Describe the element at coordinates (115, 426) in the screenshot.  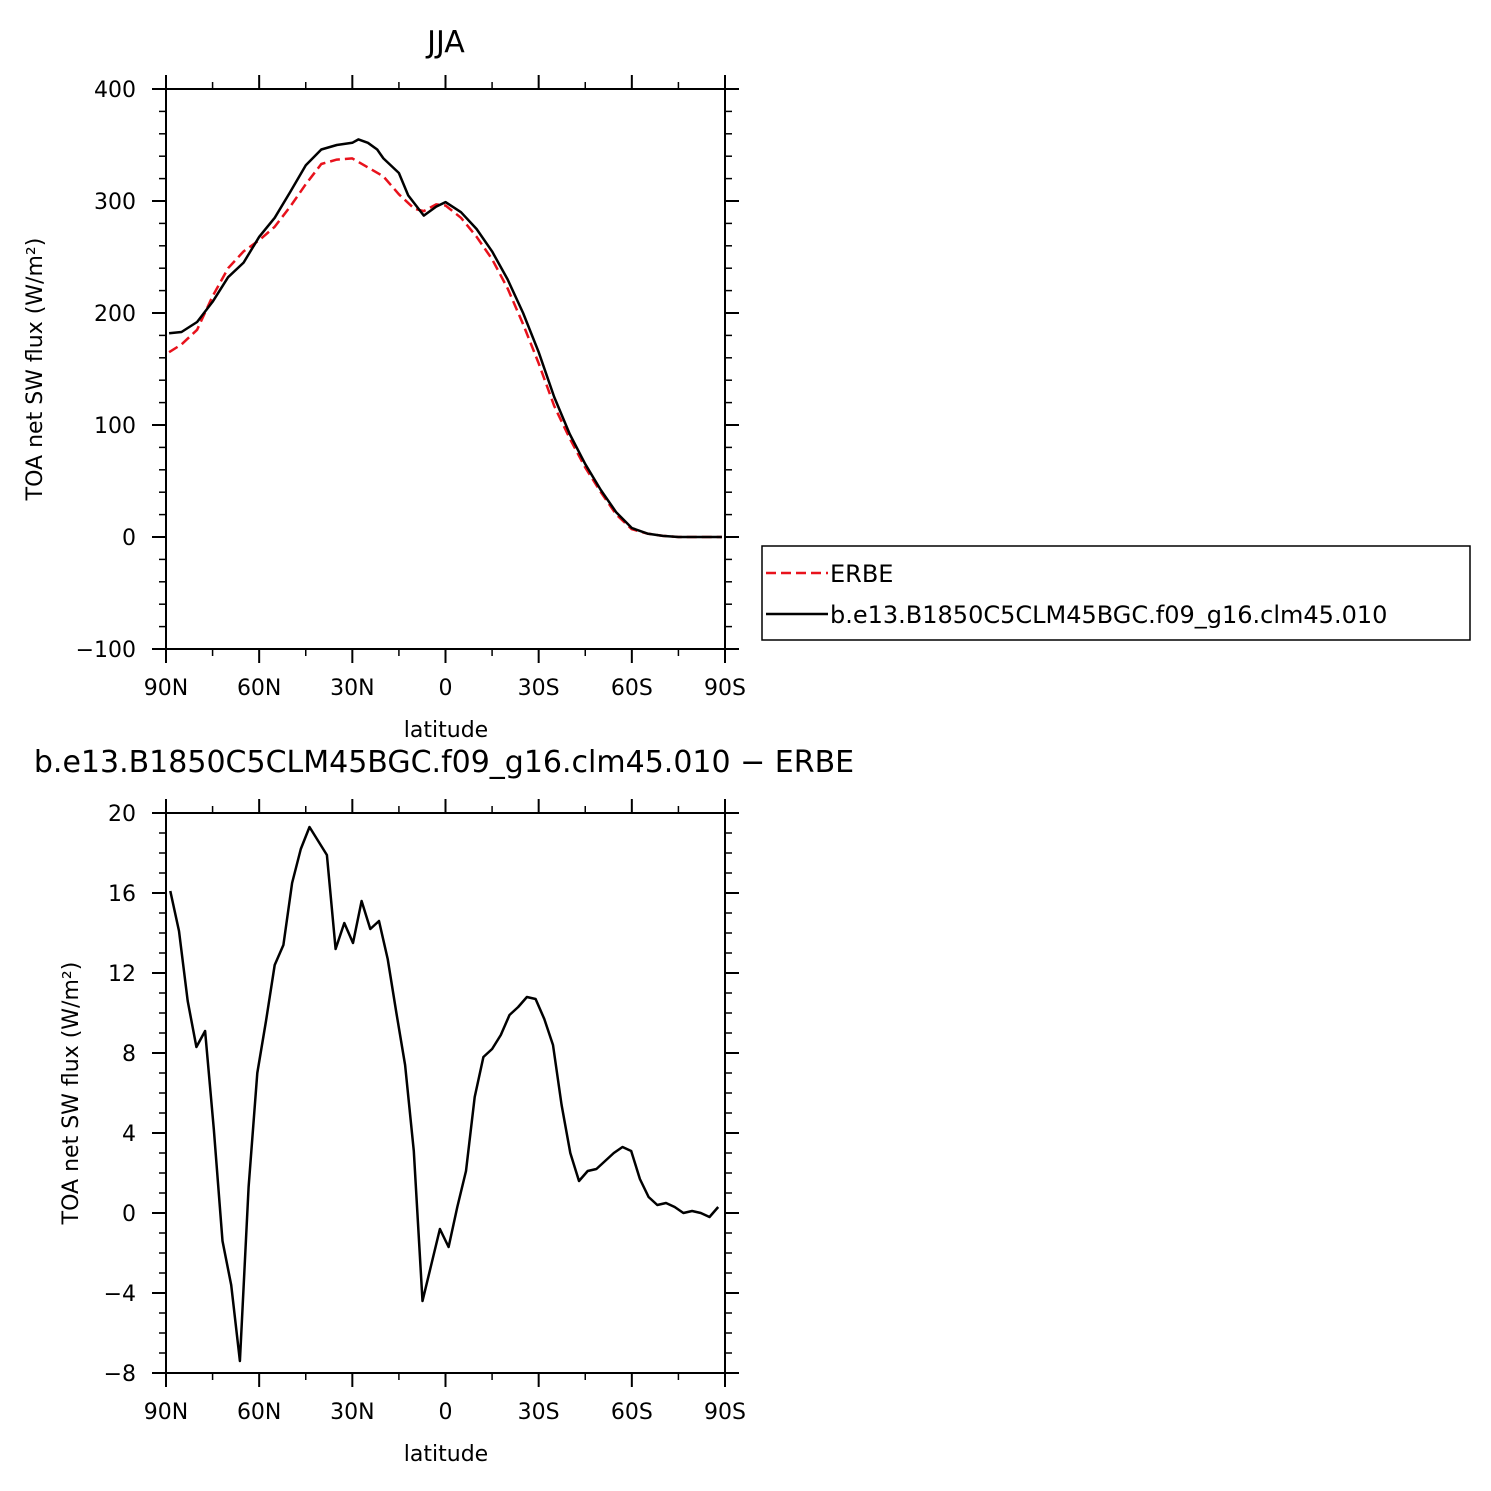
I see `top-y-tick-label: 100` at that location.